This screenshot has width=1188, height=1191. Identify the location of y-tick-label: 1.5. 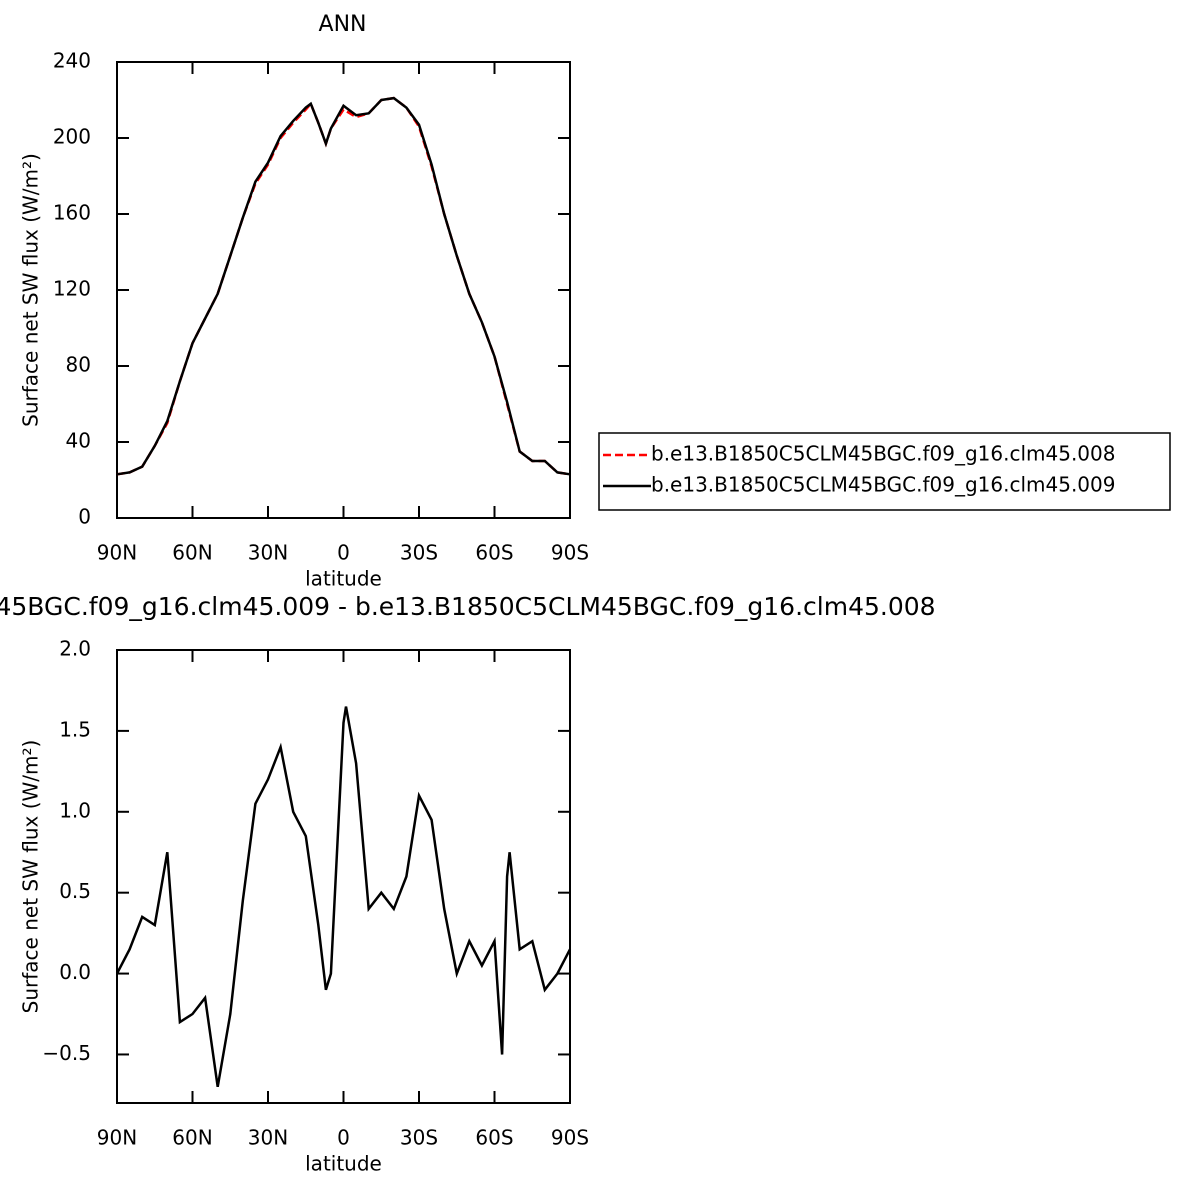
(75, 729).